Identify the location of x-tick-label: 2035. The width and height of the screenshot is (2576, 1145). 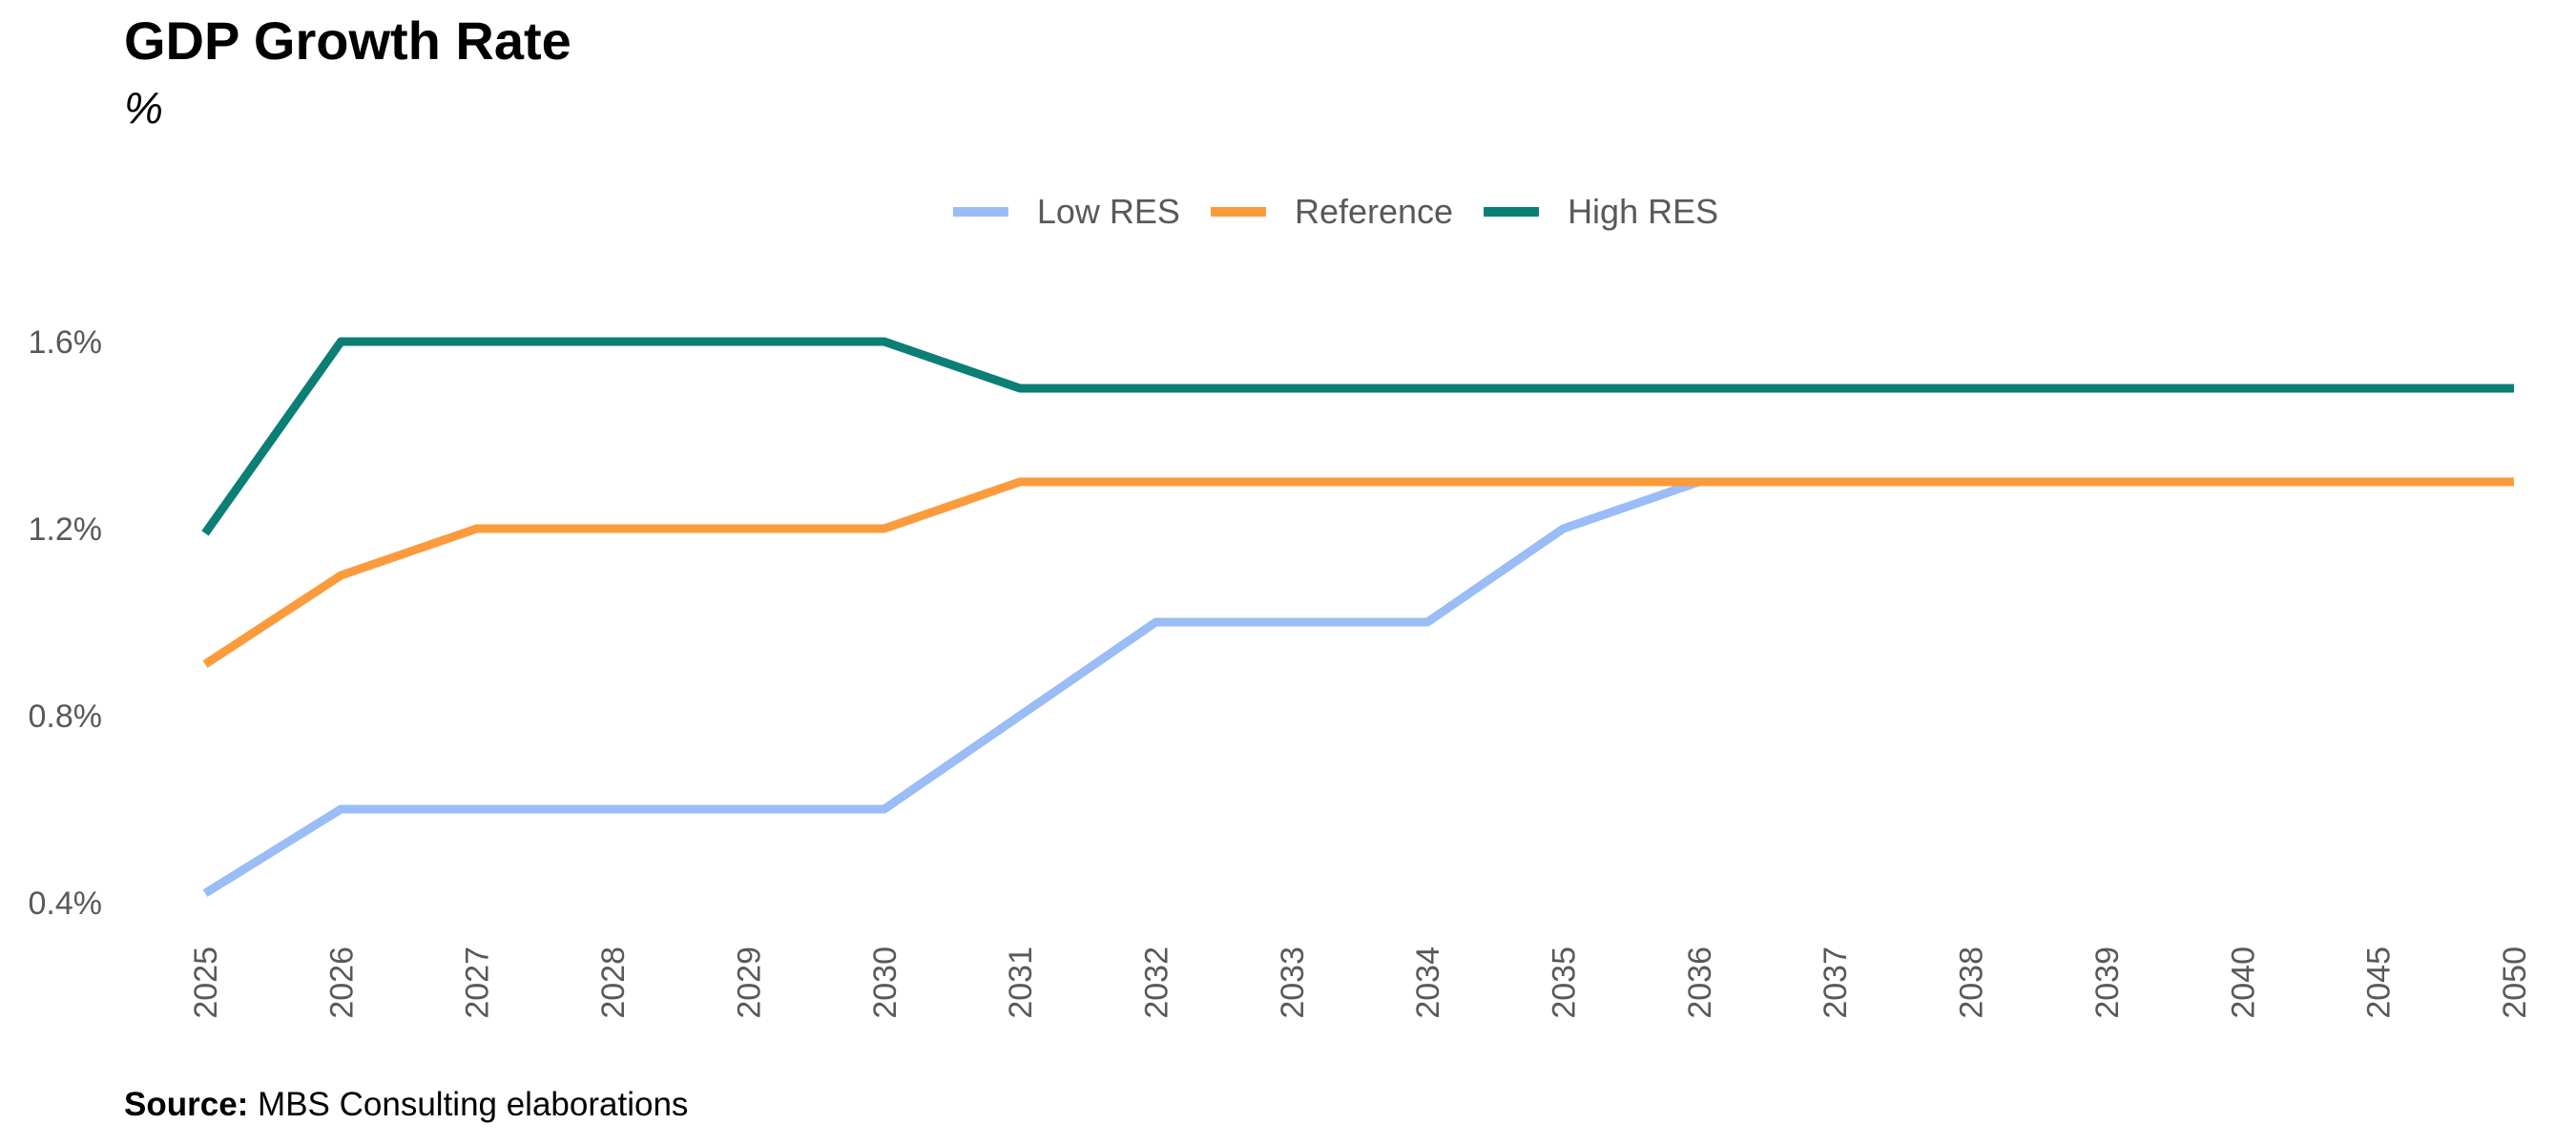
(1565, 983).